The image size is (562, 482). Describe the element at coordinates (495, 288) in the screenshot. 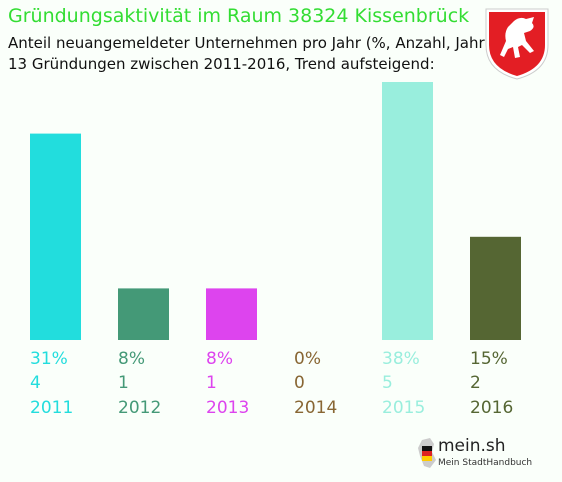

I see `bar-2016` at that location.